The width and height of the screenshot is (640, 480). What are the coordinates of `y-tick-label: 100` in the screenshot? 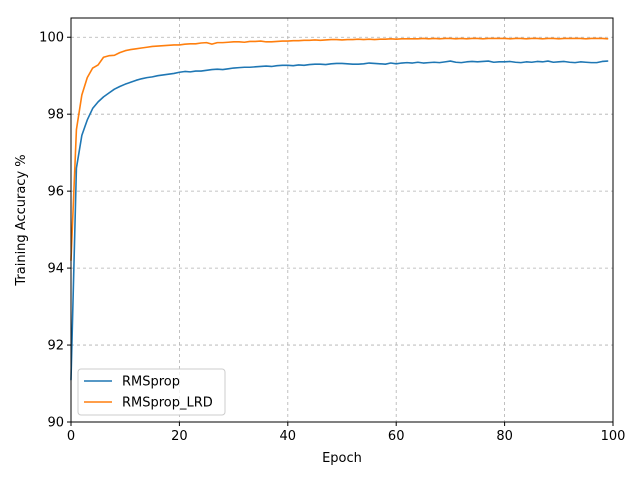 It's located at (51, 38).